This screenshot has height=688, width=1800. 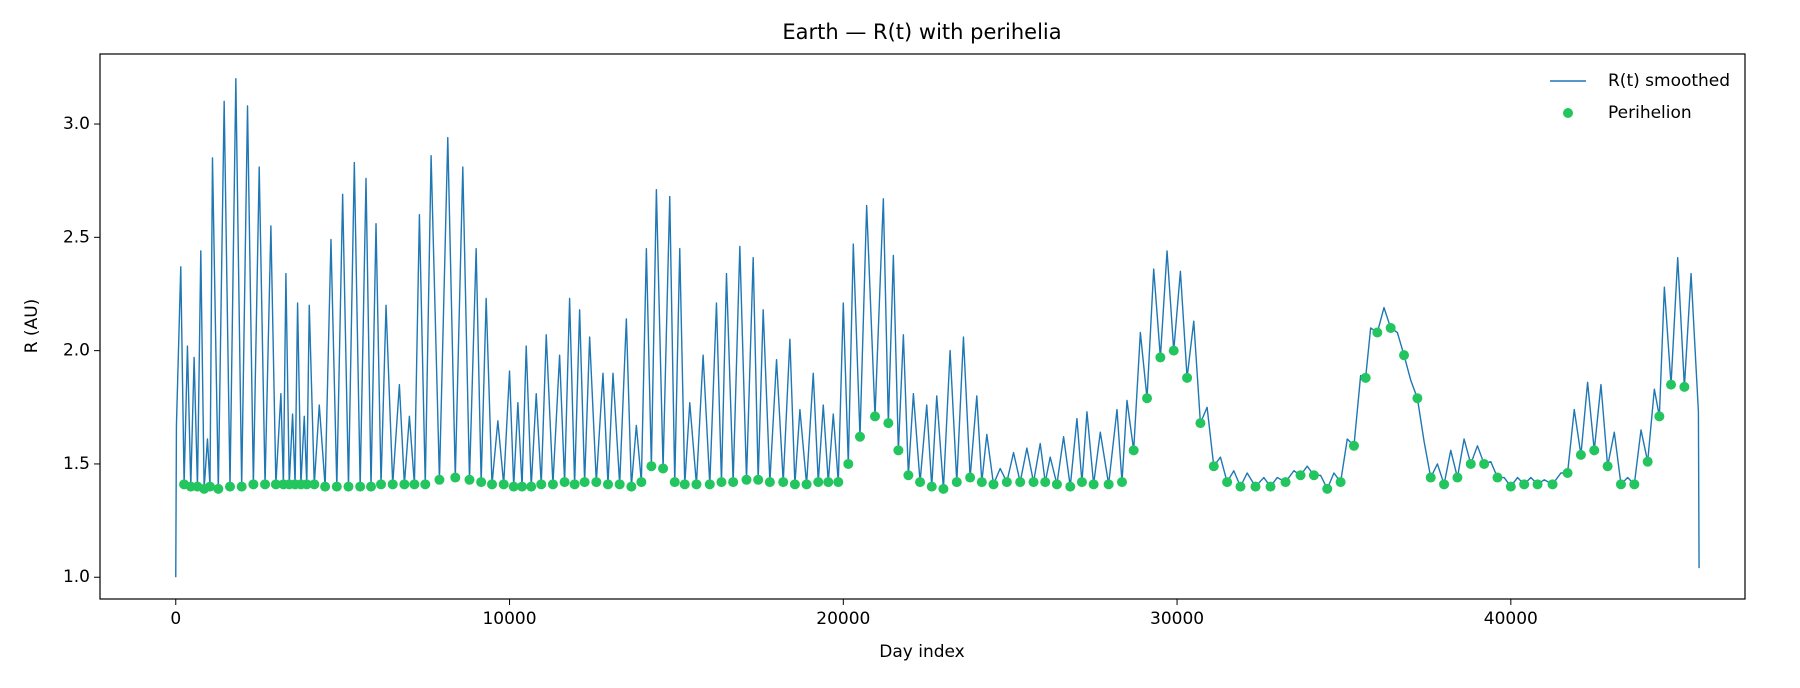 I want to click on y-tick-label: 3.0, so click(x=76, y=124).